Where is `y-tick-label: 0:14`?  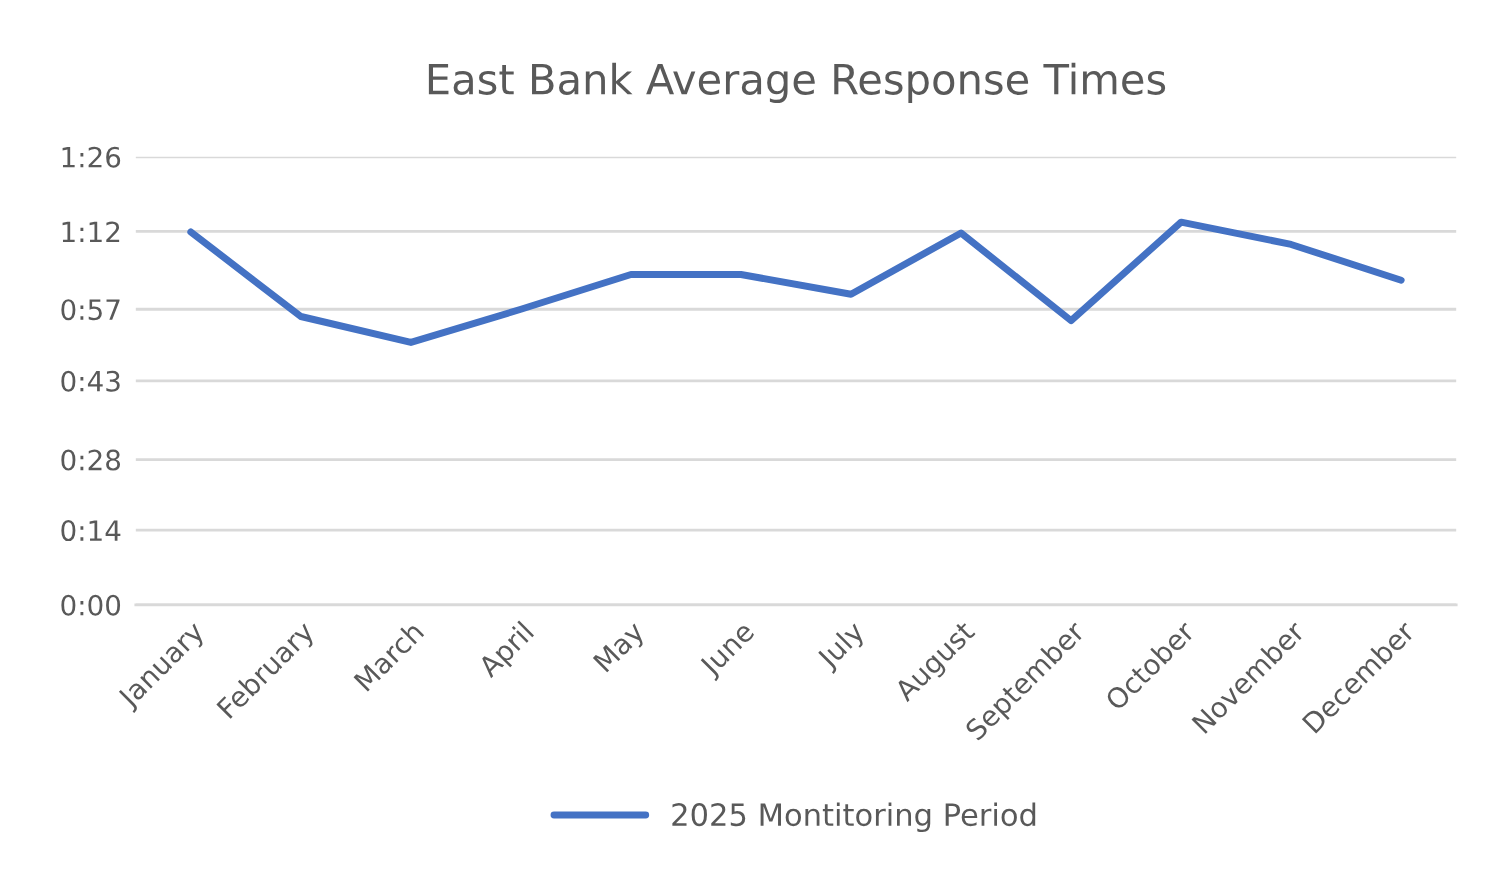
y-tick-label: 0:14 is located at coordinates (91, 531).